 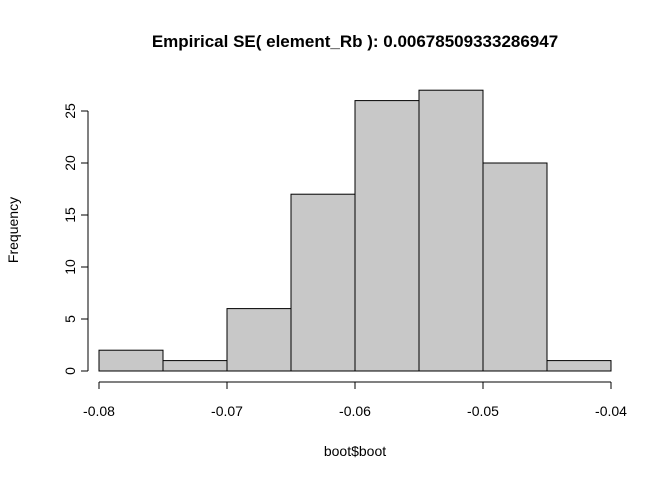 I want to click on y-tick-label: 25, so click(x=70, y=111).